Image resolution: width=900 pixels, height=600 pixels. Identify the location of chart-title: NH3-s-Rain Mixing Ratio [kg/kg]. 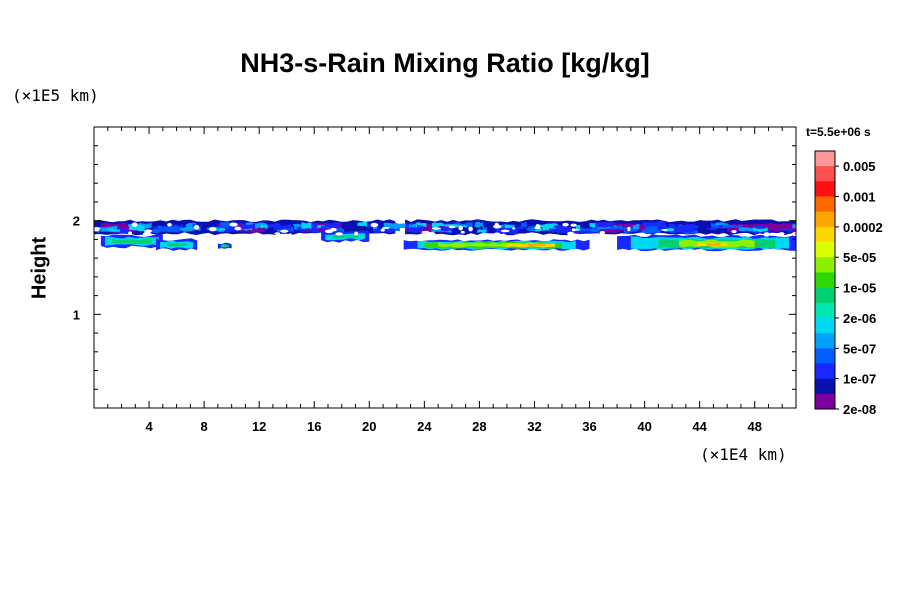
(445, 63).